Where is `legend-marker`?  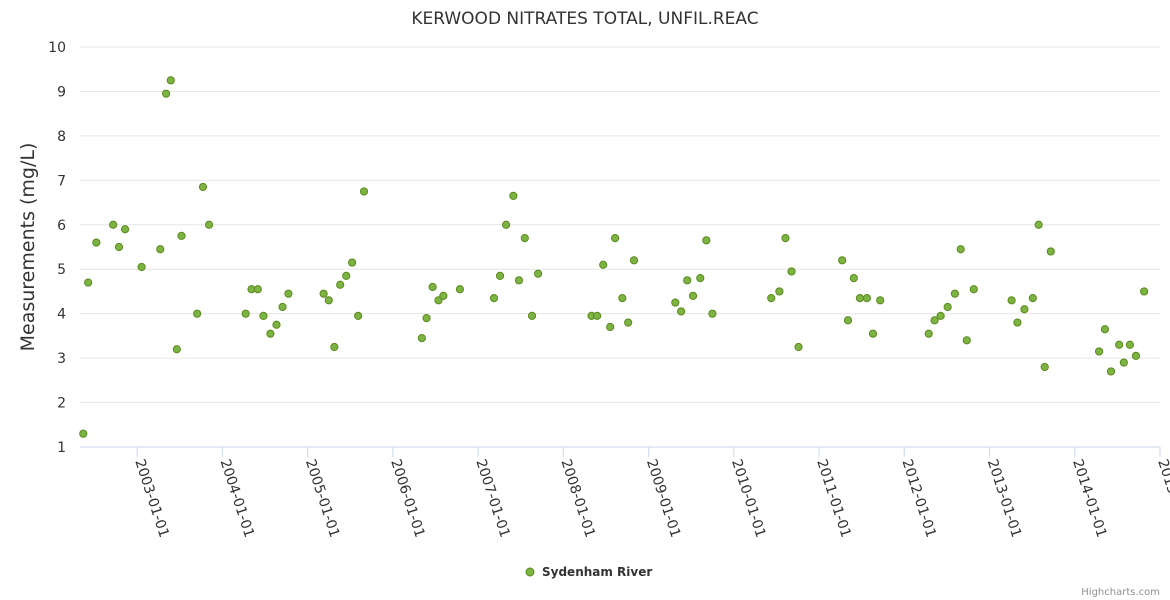 legend-marker is located at coordinates (530, 572).